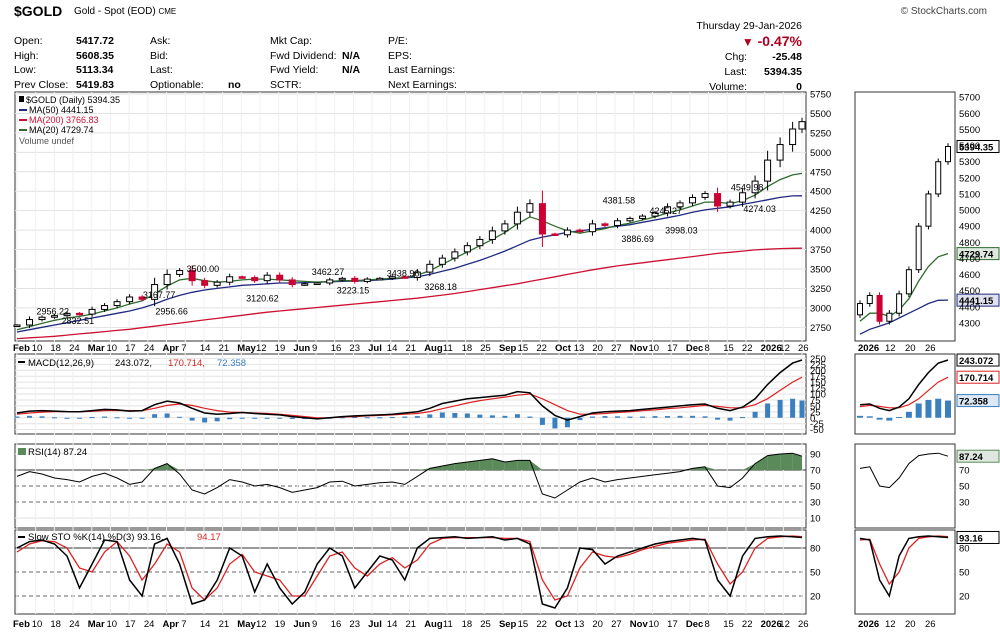  What do you see at coordinates (978, 377) in the screenshot?
I see `zoom-signal-tag-box` at bounding box center [978, 377].